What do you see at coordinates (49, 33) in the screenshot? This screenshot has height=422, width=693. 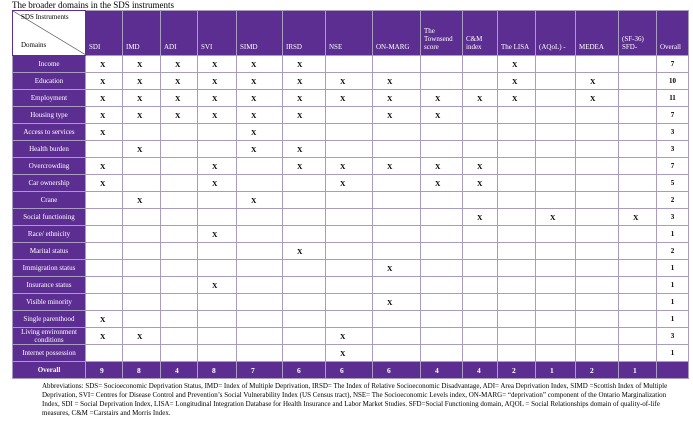 I see `corner-cell: SDS Instruments Domains` at bounding box center [49, 33].